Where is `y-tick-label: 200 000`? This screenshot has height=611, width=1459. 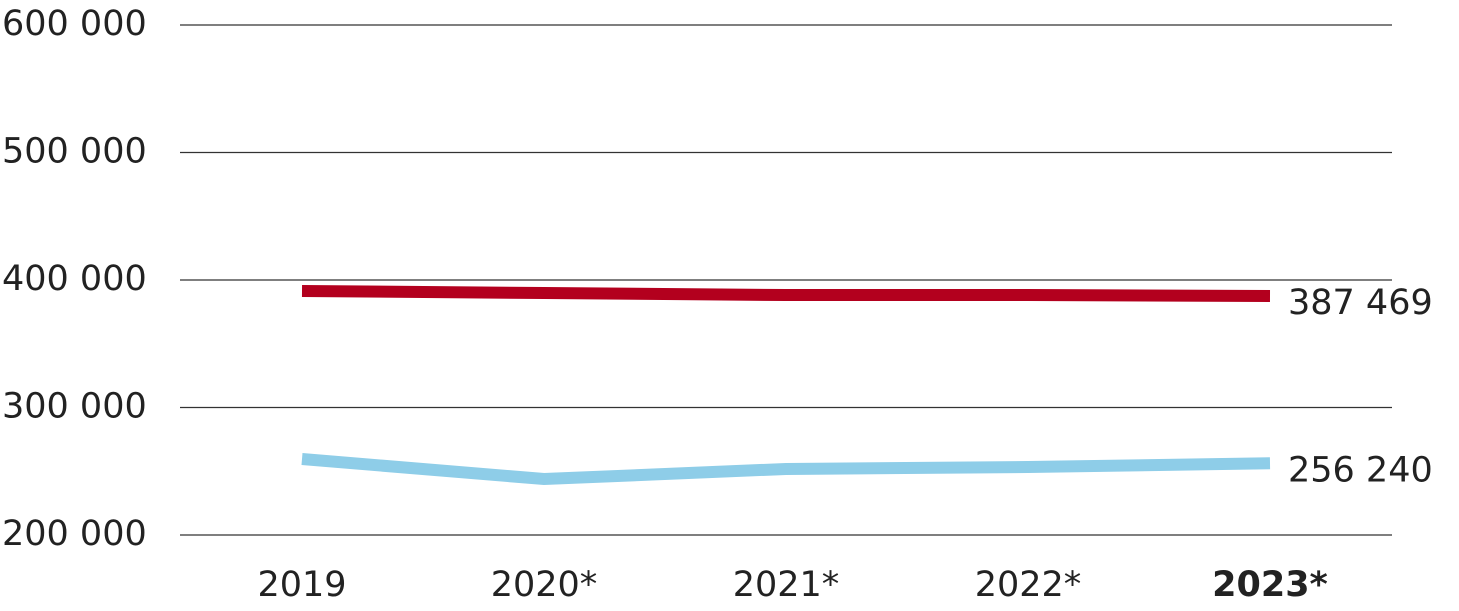
y-tick-label: 200 000 is located at coordinates (74, 534).